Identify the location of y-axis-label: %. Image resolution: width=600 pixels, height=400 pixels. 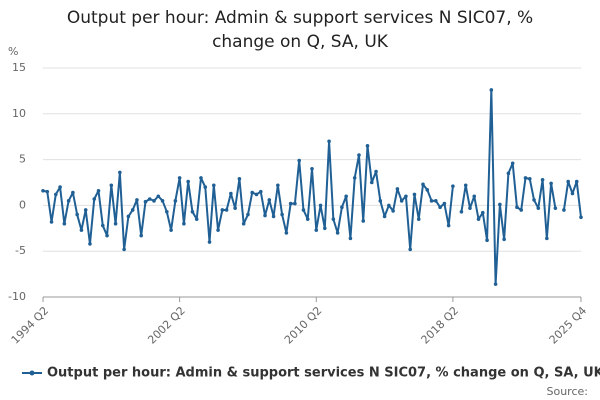
(13, 51).